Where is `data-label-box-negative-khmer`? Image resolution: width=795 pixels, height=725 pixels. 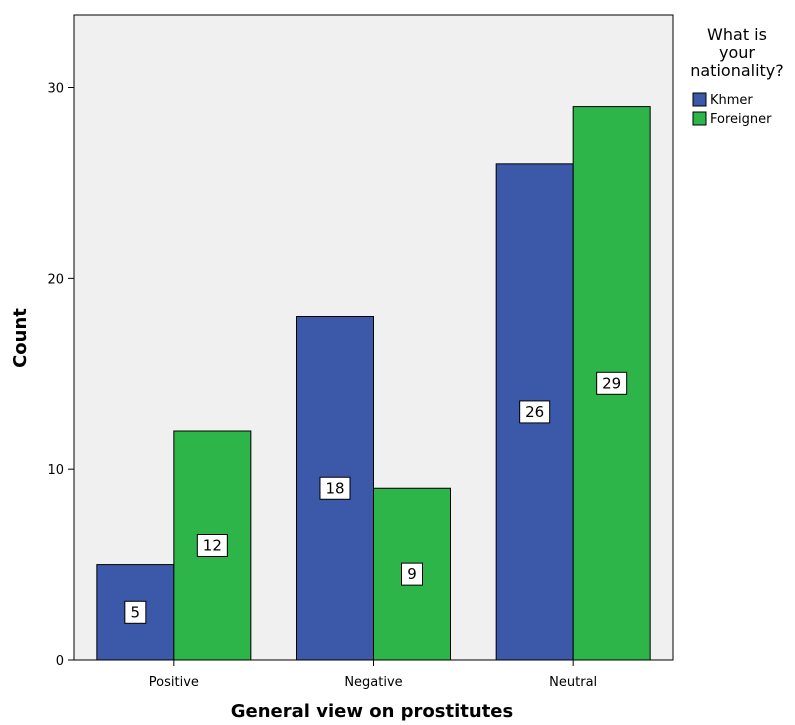 data-label-box-negative-khmer is located at coordinates (335, 488).